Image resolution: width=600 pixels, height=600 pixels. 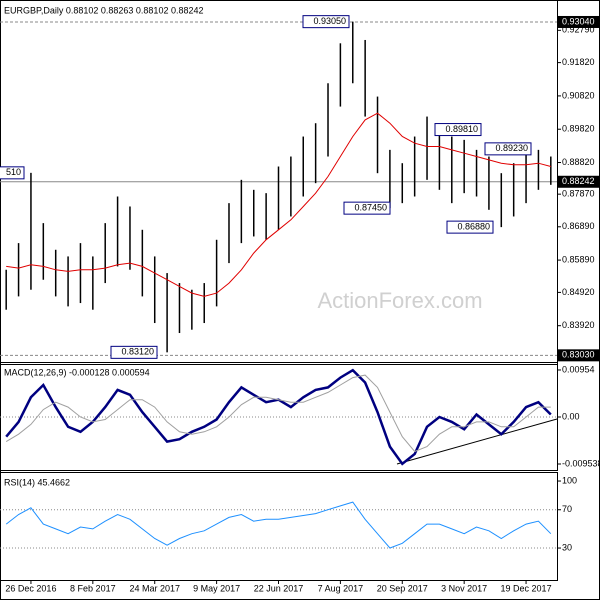 I want to click on y-tick-label: 100, so click(x=569, y=480).